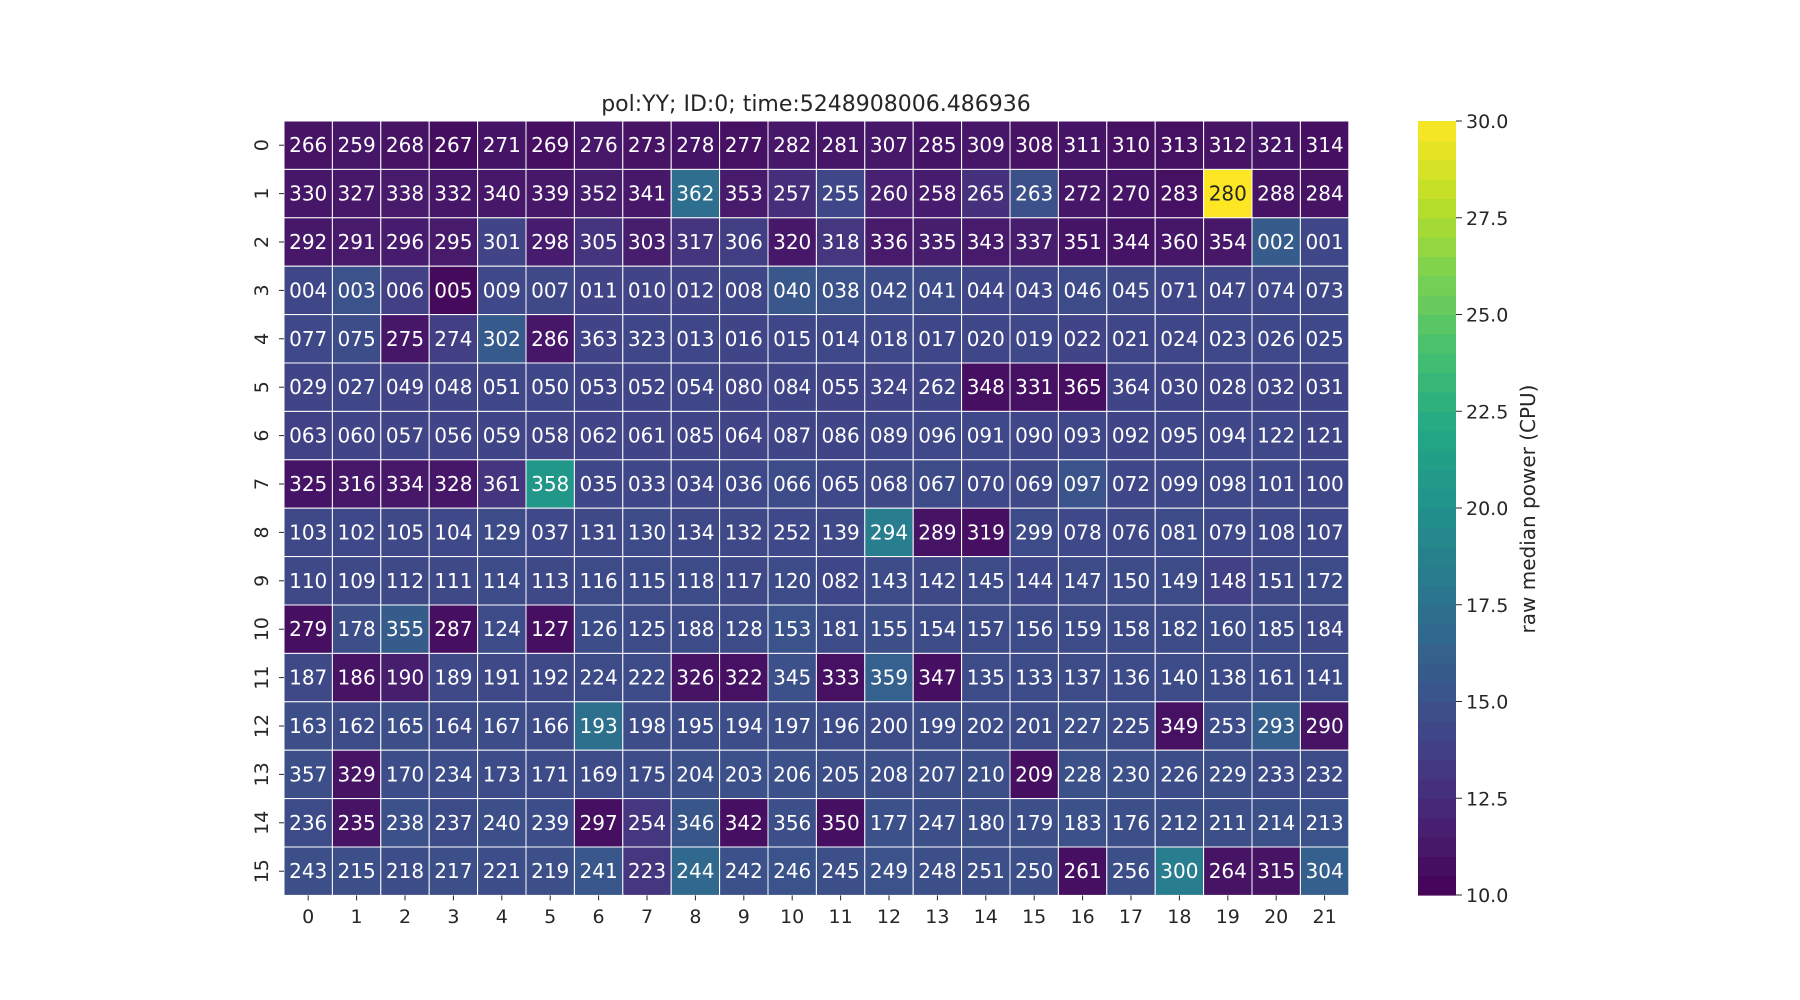  Describe the element at coordinates (502, 629) in the screenshot. I see `cell-annotation: 124` at that location.